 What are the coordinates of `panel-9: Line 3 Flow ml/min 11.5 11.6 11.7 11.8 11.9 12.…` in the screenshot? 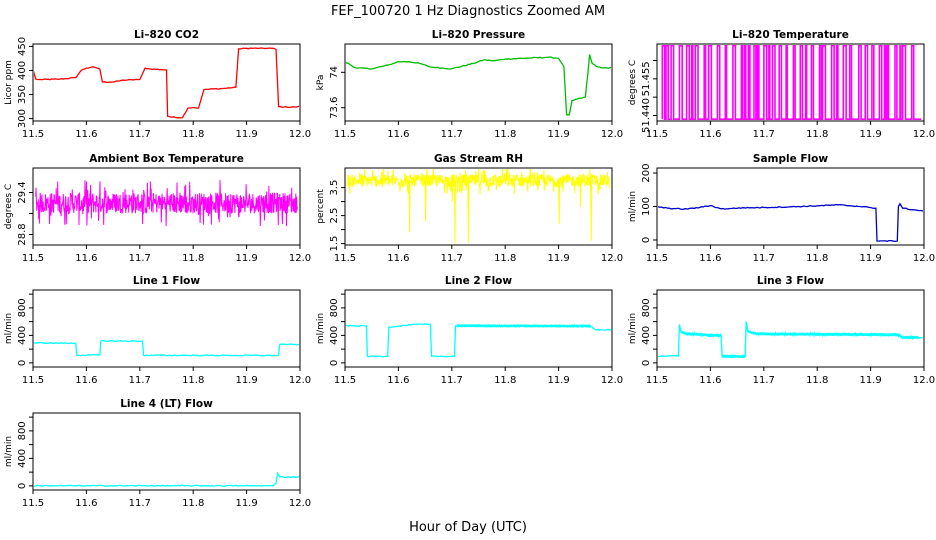 It's located at (781, 330).